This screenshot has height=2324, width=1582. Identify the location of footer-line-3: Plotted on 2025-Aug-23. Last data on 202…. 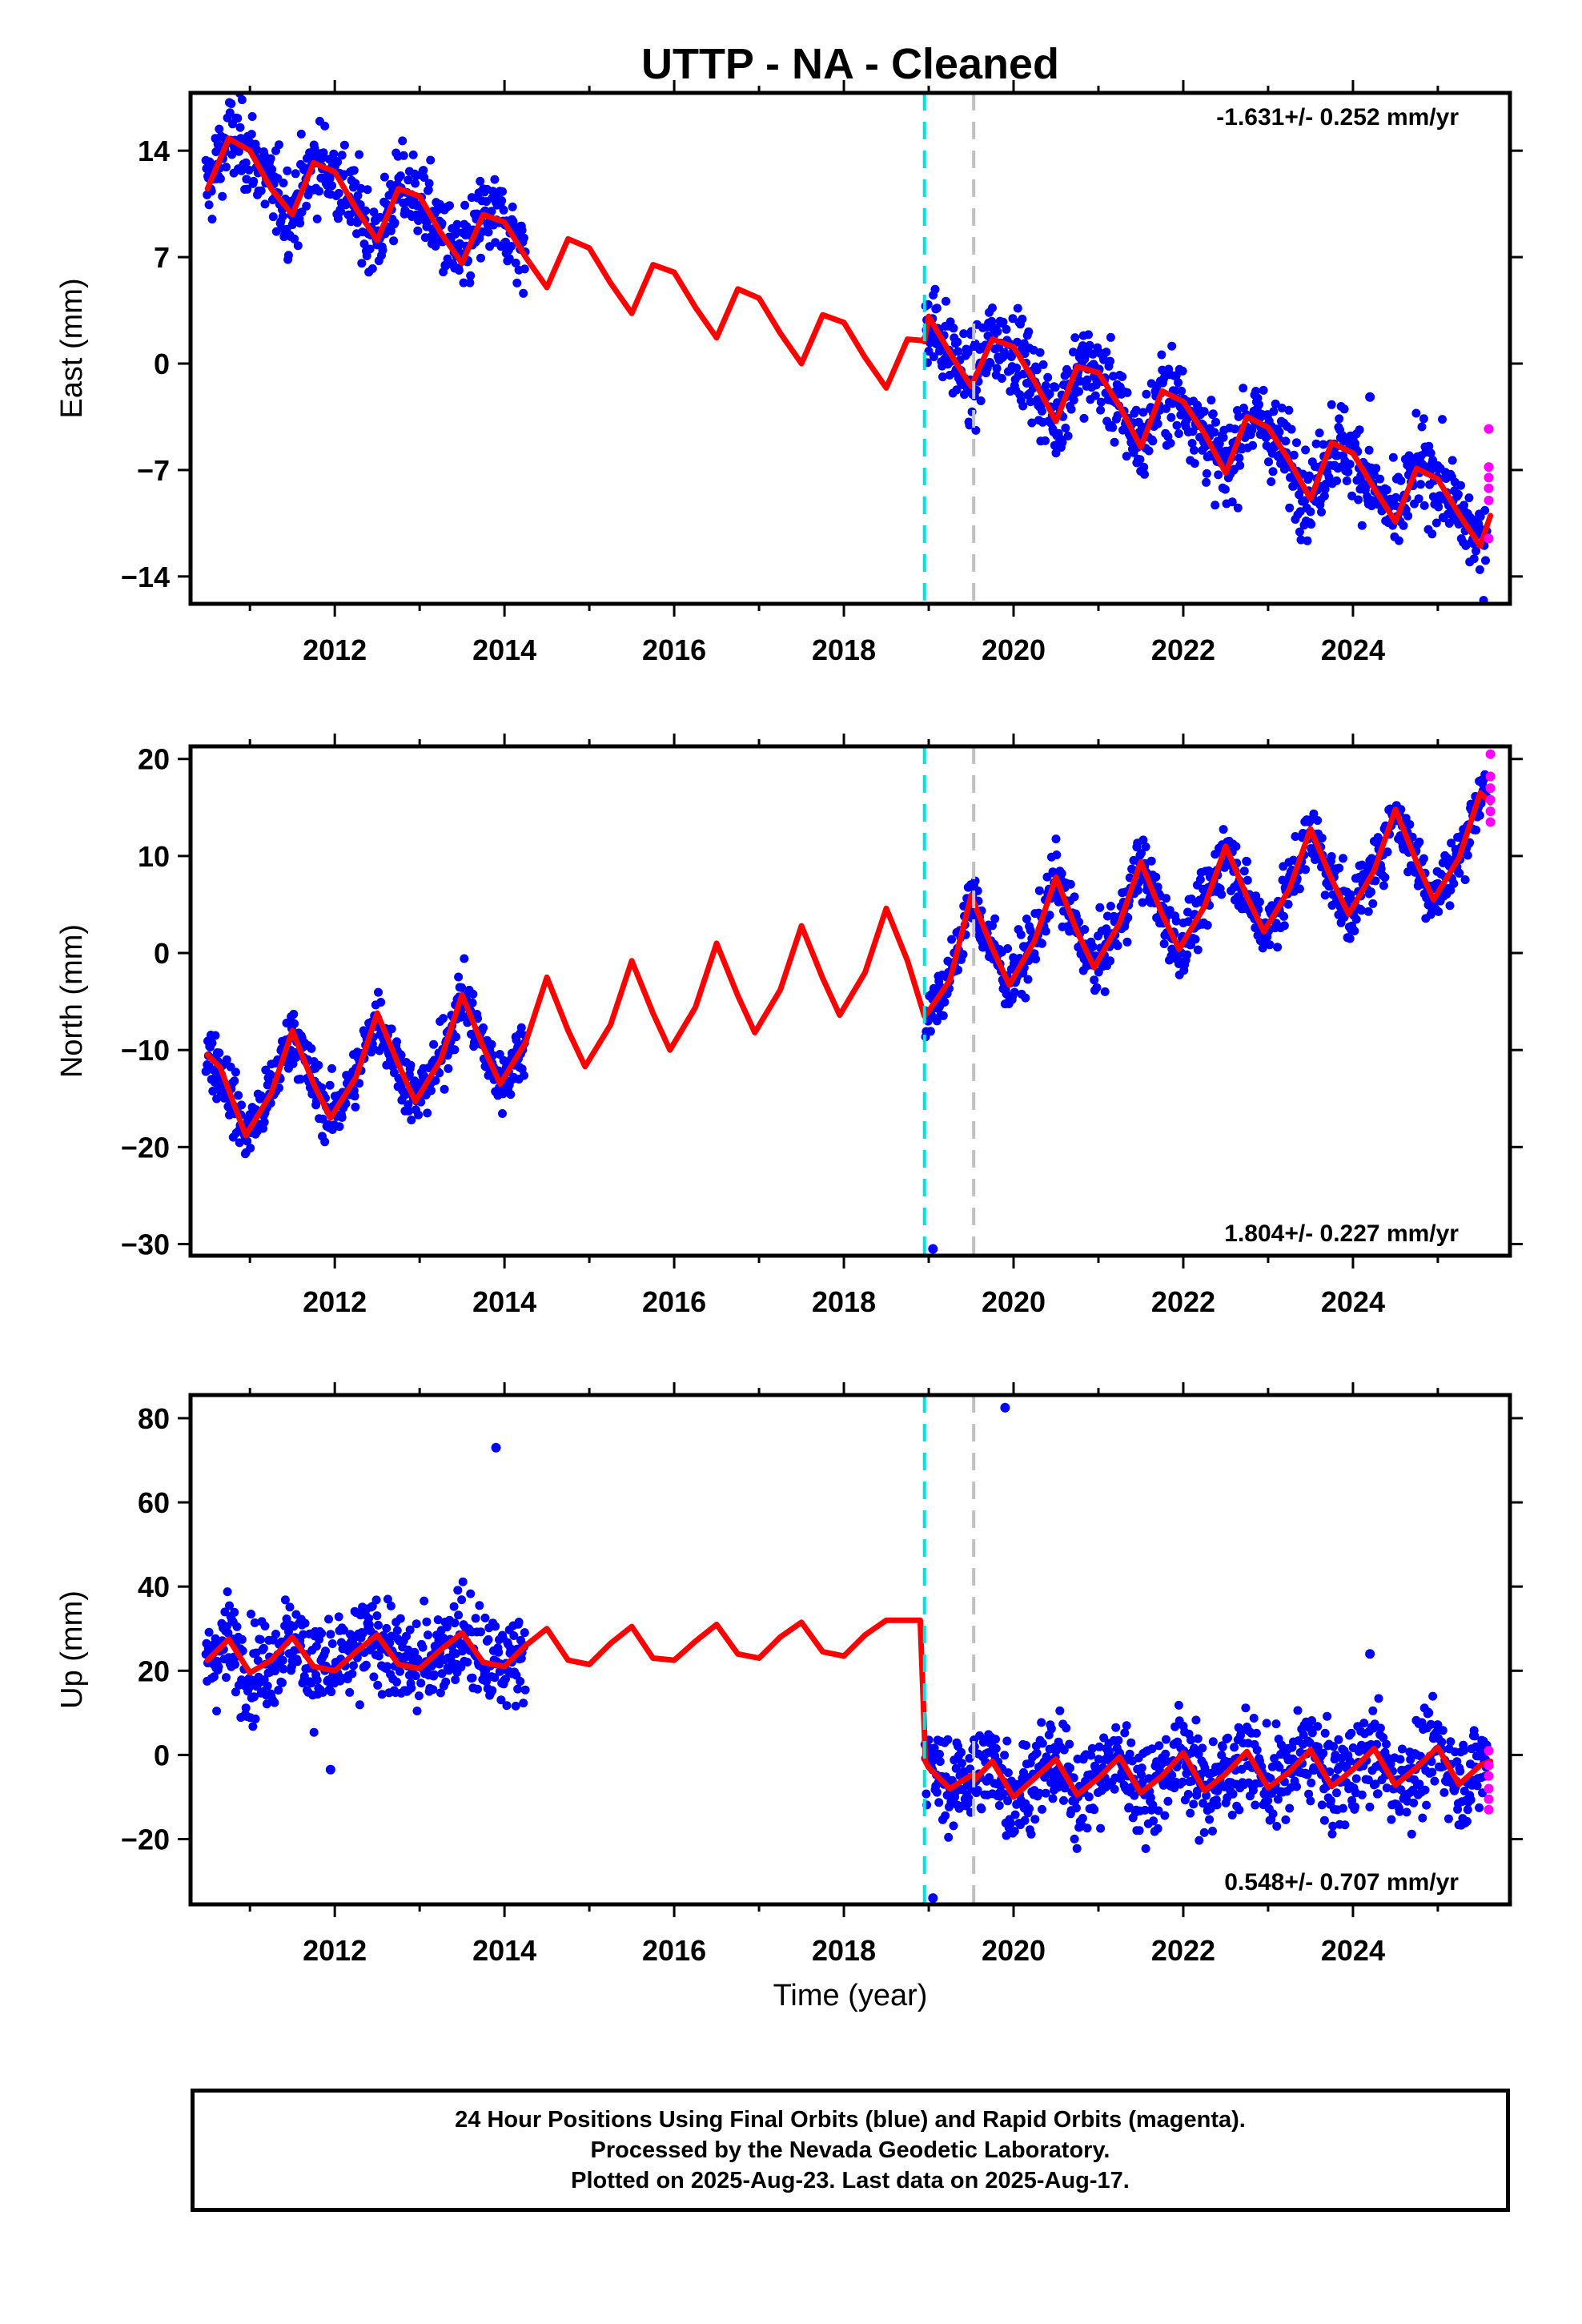
(850, 2180).